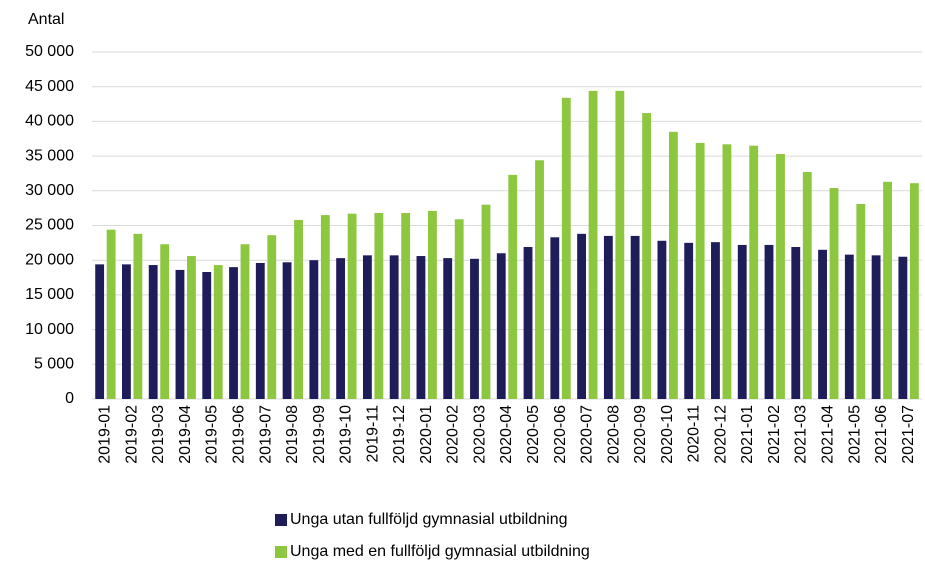  Describe the element at coordinates (105, 434) in the screenshot. I see `x-tick-label: 2019-01` at that location.